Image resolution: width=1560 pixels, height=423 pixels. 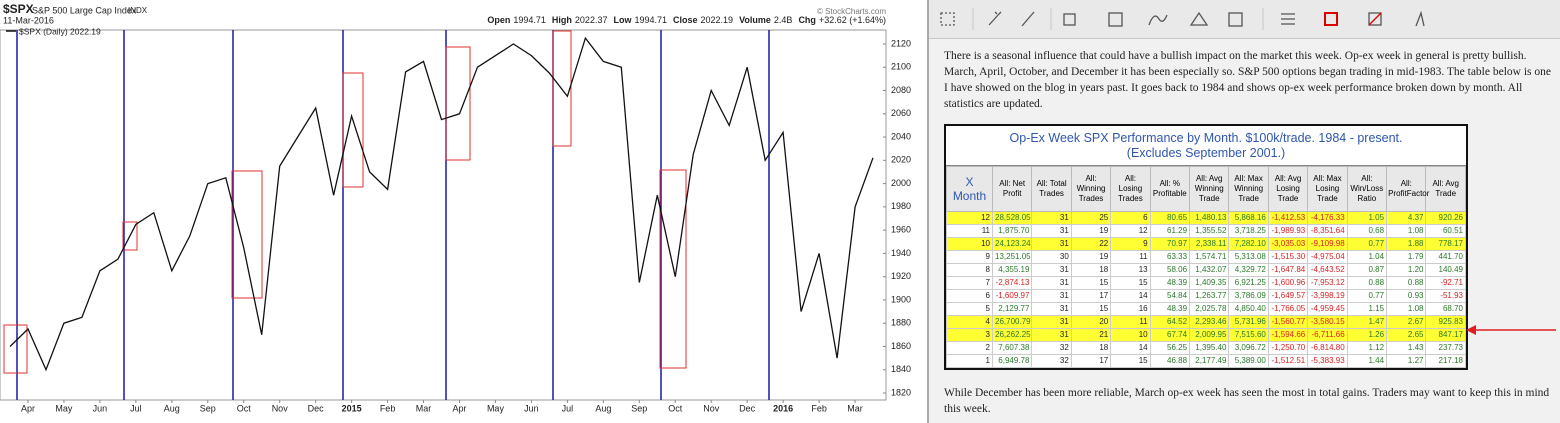 I want to click on column-header: All: % Profitable, so click(x=1170, y=189).